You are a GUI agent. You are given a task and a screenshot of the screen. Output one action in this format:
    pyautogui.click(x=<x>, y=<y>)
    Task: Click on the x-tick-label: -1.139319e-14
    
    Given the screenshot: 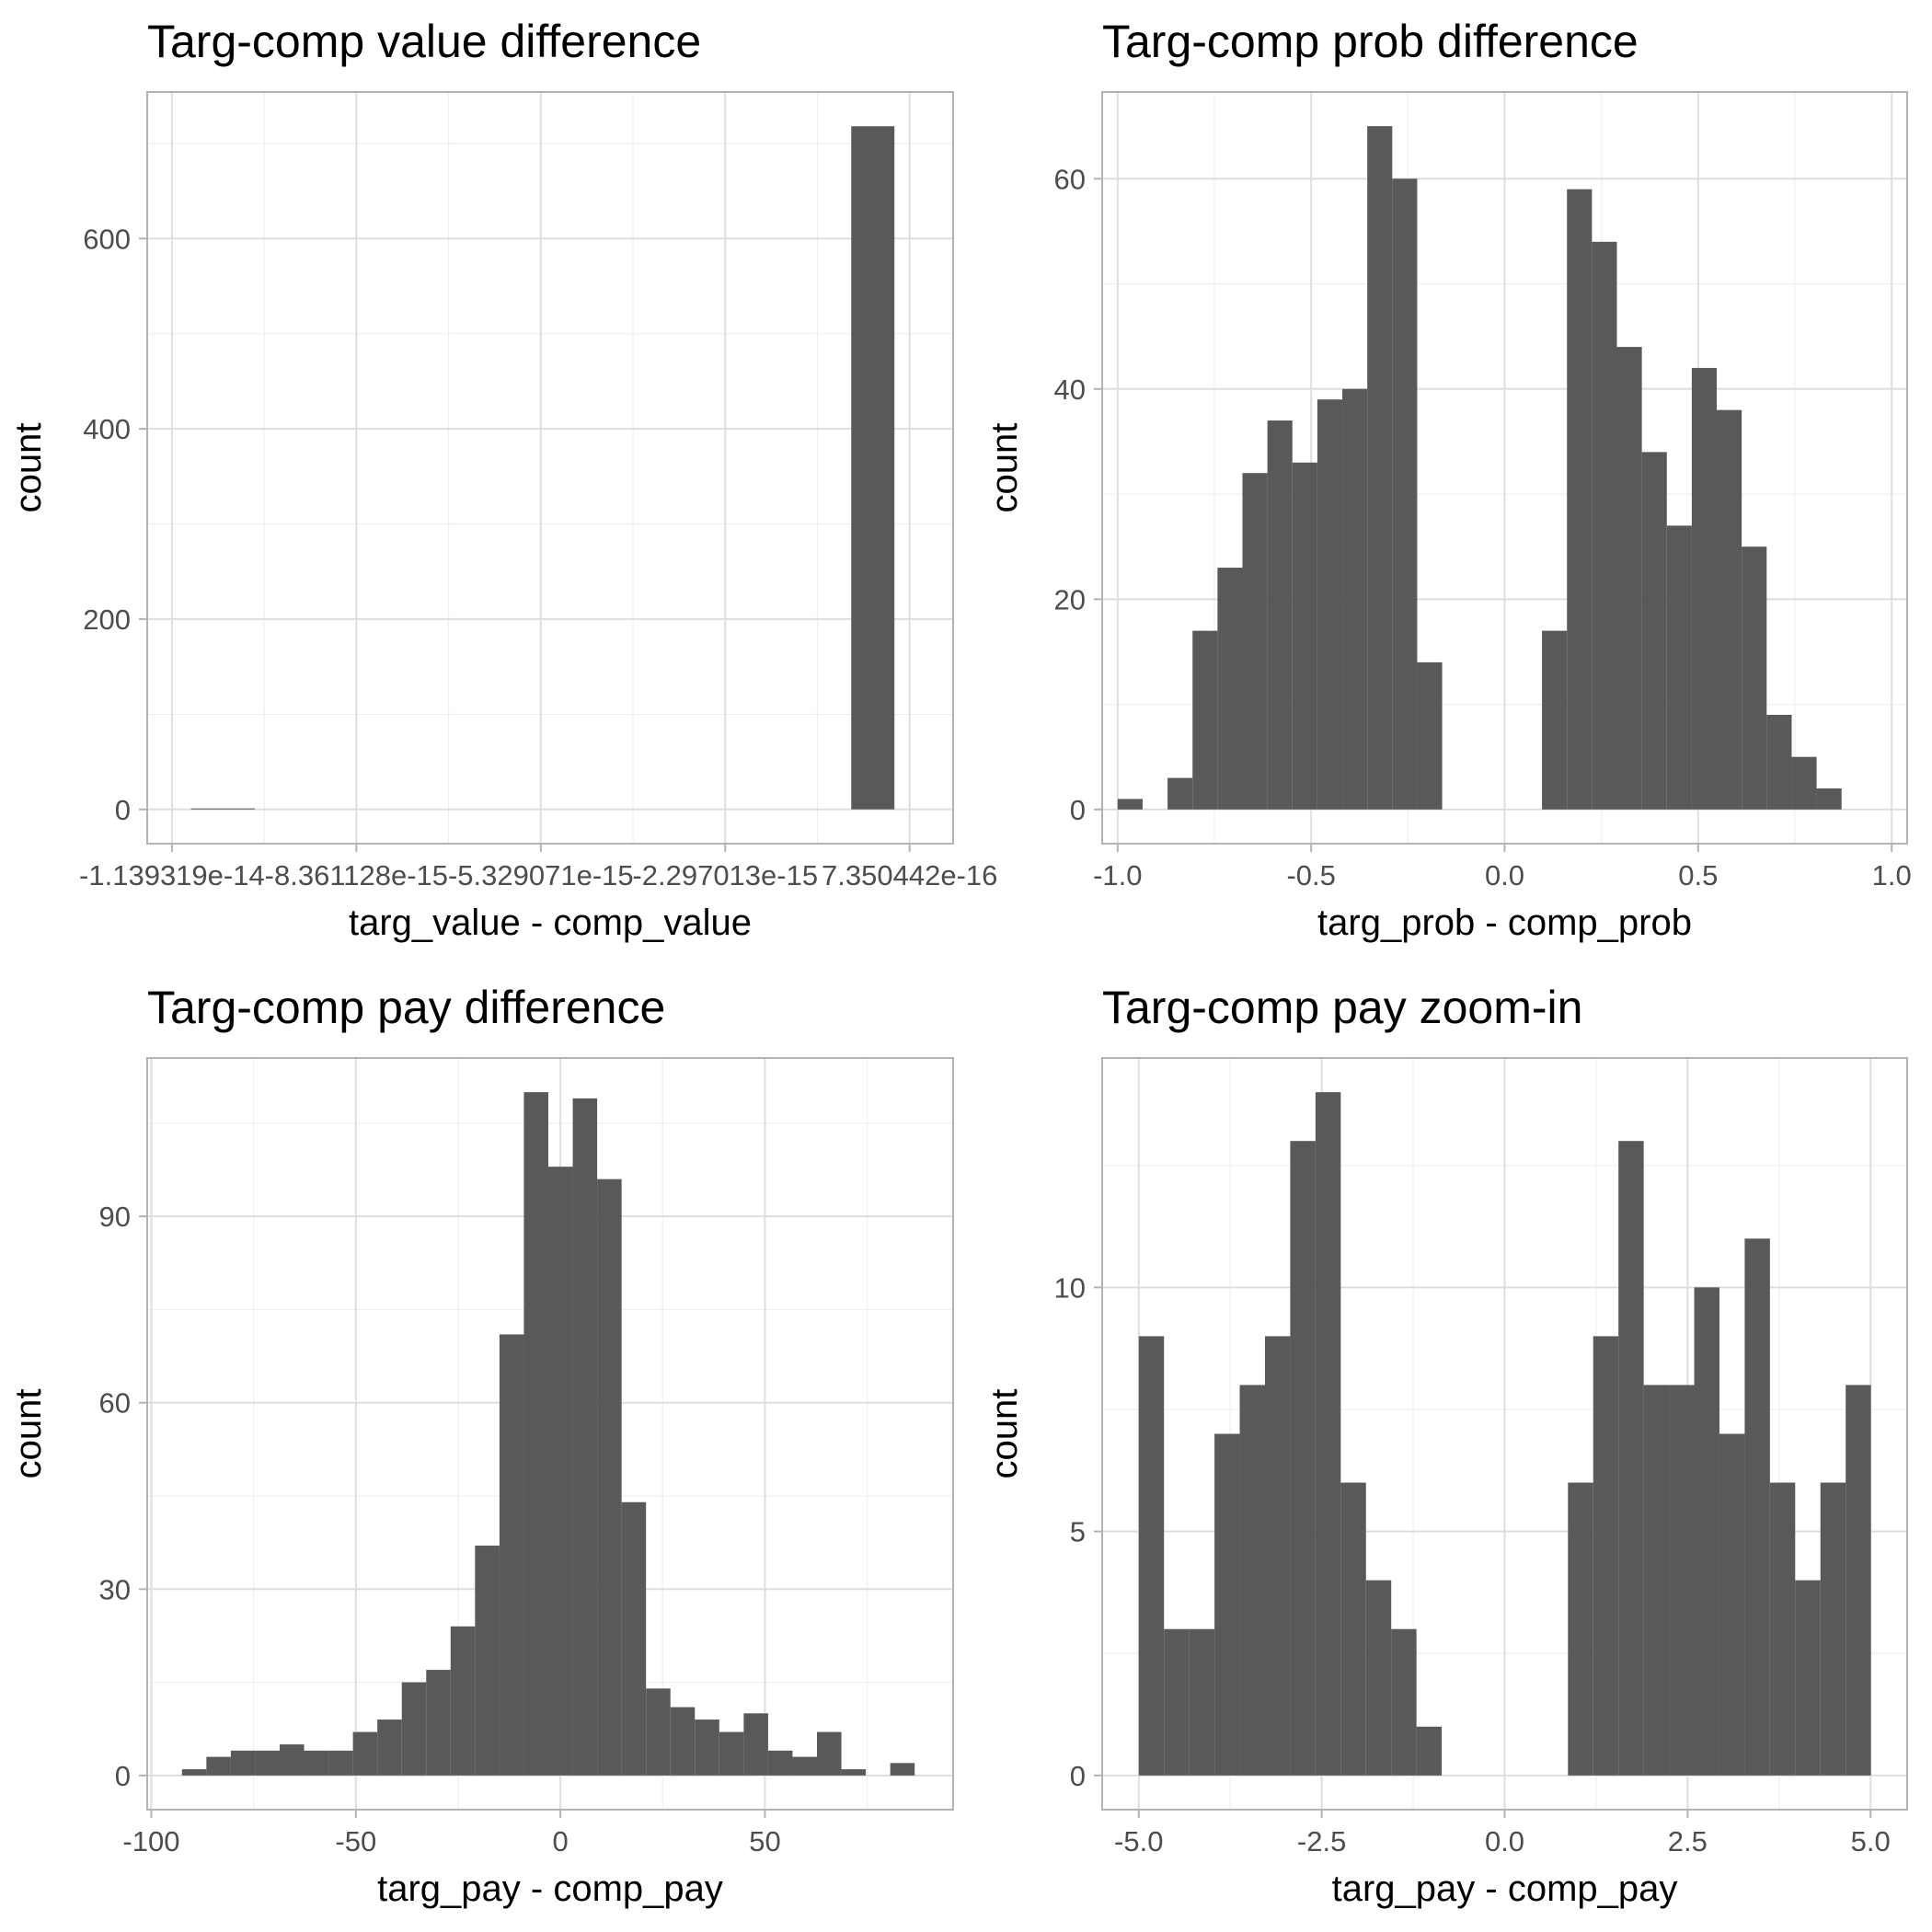 What is the action you would take?
    pyautogui.click(x=172, y=875)
    